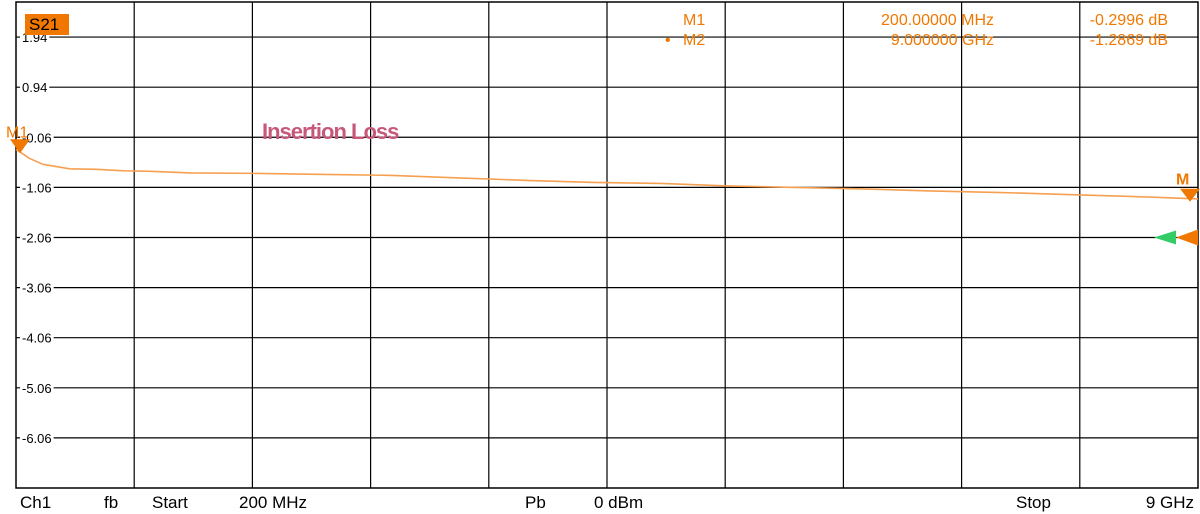 The height and width of the screenshot is (514, 1200). What do you see at coordinates (330, 131) in the screenshot?
I see `annotation-text: Insertion Loss` at bounding box center [330, 131].